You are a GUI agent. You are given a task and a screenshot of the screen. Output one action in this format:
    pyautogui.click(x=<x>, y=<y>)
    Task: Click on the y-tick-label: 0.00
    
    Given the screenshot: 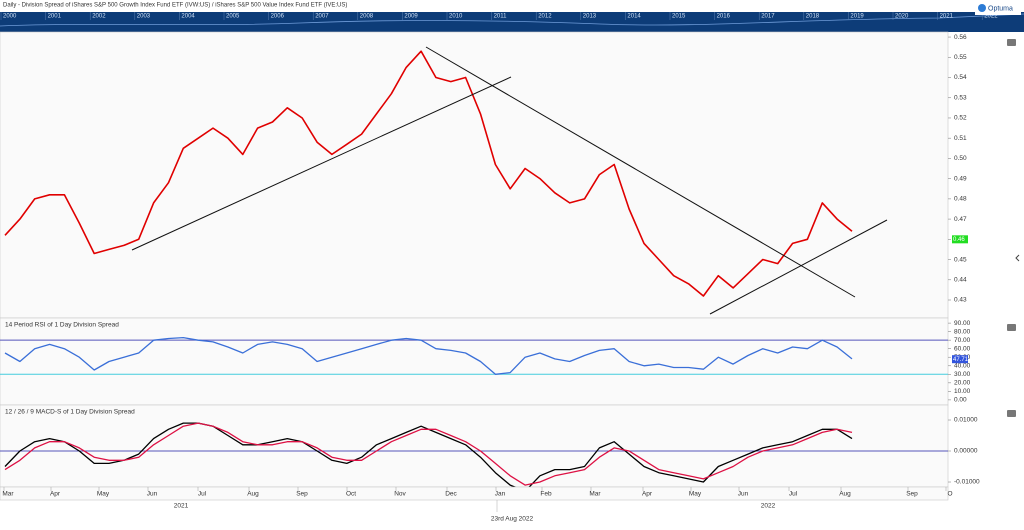 What is the action you would take?
    pyautogui.click(x=960, y=400)
    